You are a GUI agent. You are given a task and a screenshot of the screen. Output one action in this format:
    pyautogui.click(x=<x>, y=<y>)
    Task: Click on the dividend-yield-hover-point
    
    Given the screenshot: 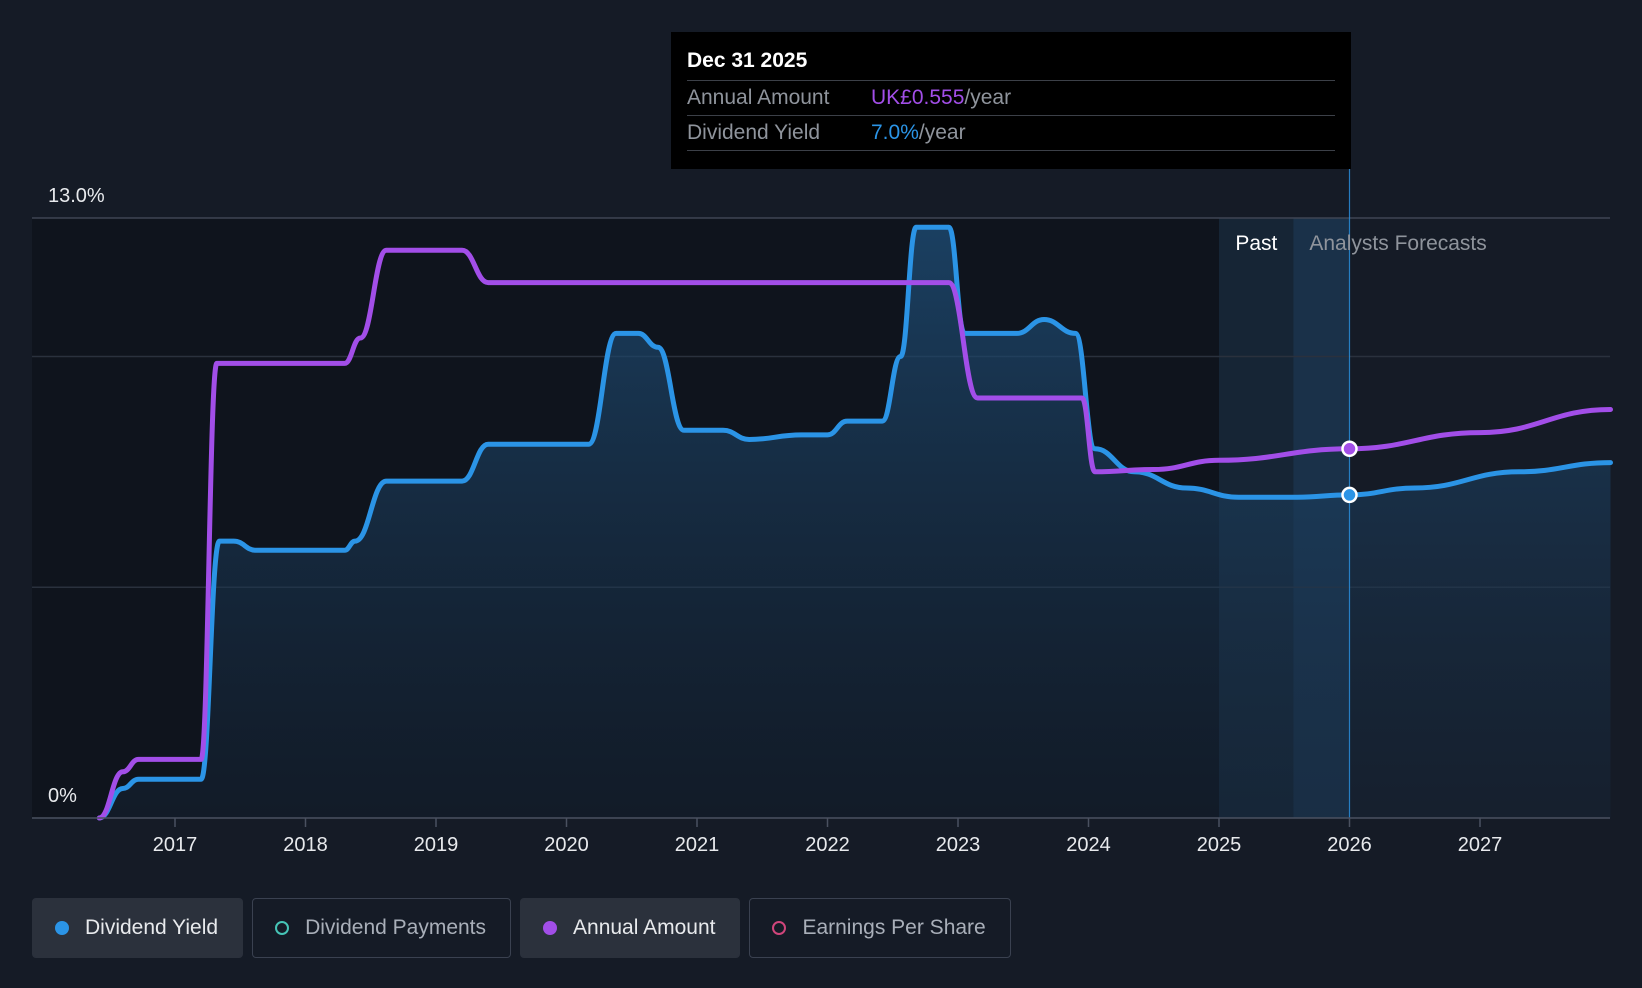 What is the action you would take?
    pyautogui.click(x=1349, y=495)
    